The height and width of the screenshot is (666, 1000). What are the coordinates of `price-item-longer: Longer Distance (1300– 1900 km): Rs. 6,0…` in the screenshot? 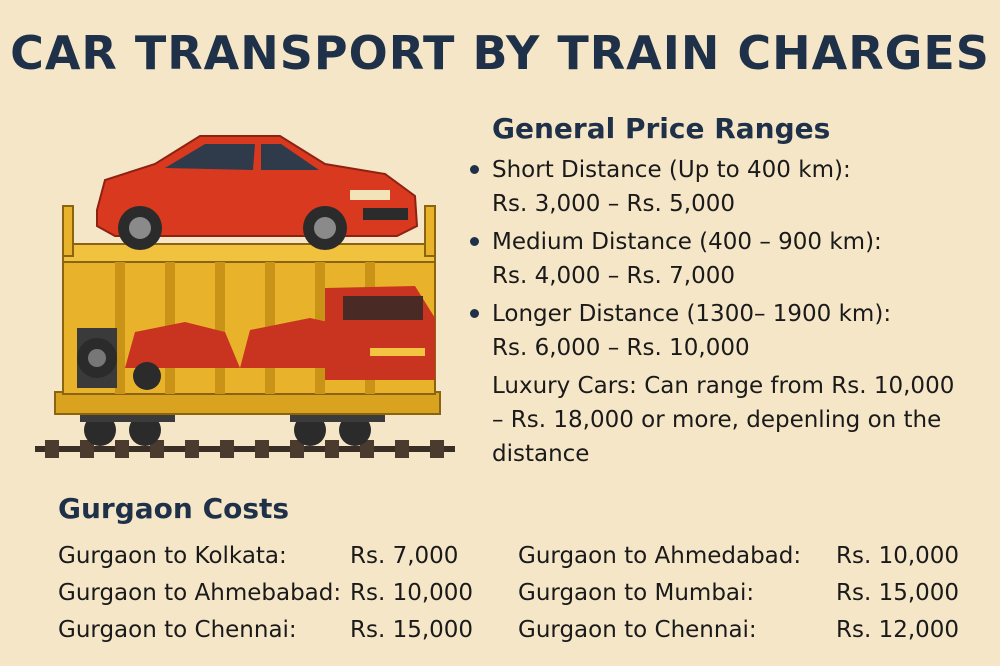 It's located at (730, 331).